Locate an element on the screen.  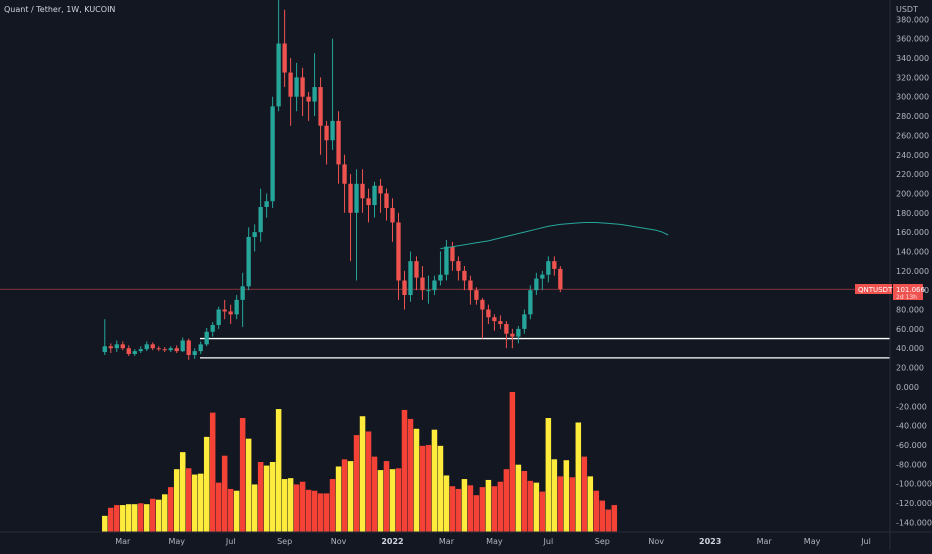
y-tick-label: 340.000 is located at coordinates (912, 58).